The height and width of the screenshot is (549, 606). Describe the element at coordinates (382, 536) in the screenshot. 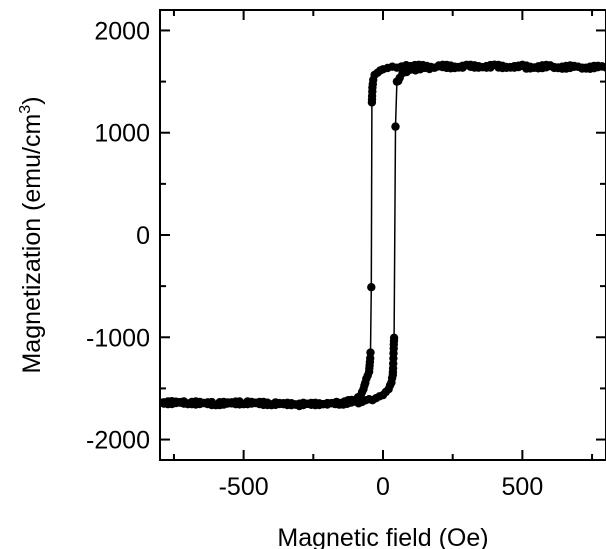

I see `x-axis-title: Magnetic field (Oe)` at that location.